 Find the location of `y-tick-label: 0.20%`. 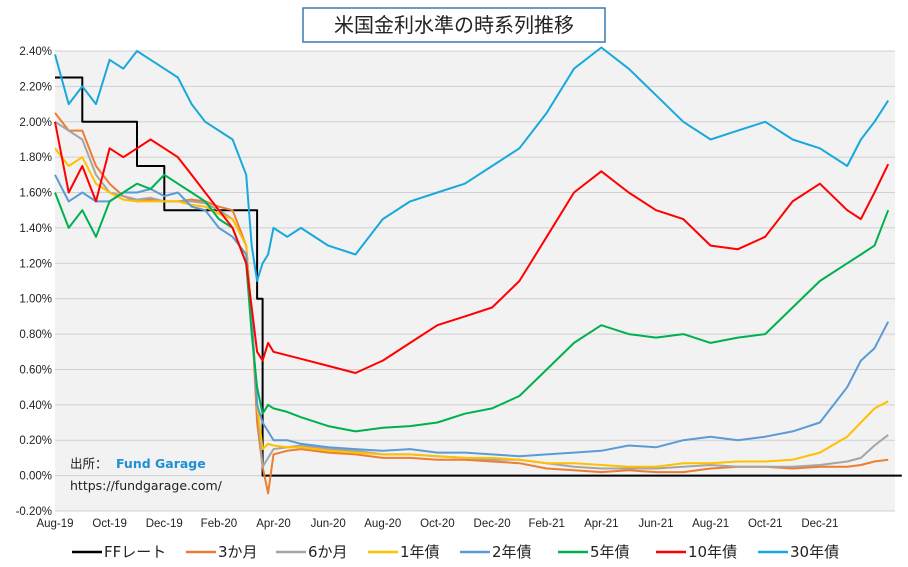

y-tick-label: 0.20% is located at coordinates (35, 441).